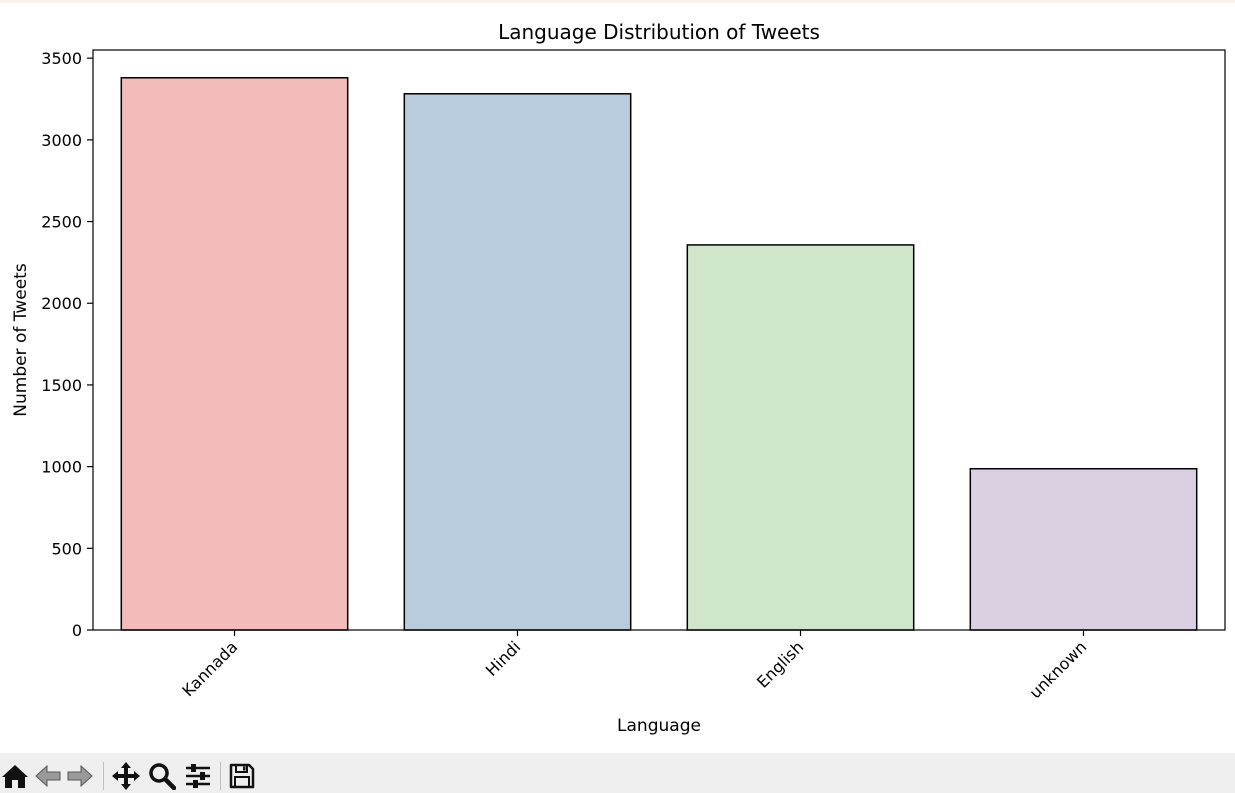 This screenshot has height=793, width=1235. I want to click on arrow-left-icon, so click(48, 776).